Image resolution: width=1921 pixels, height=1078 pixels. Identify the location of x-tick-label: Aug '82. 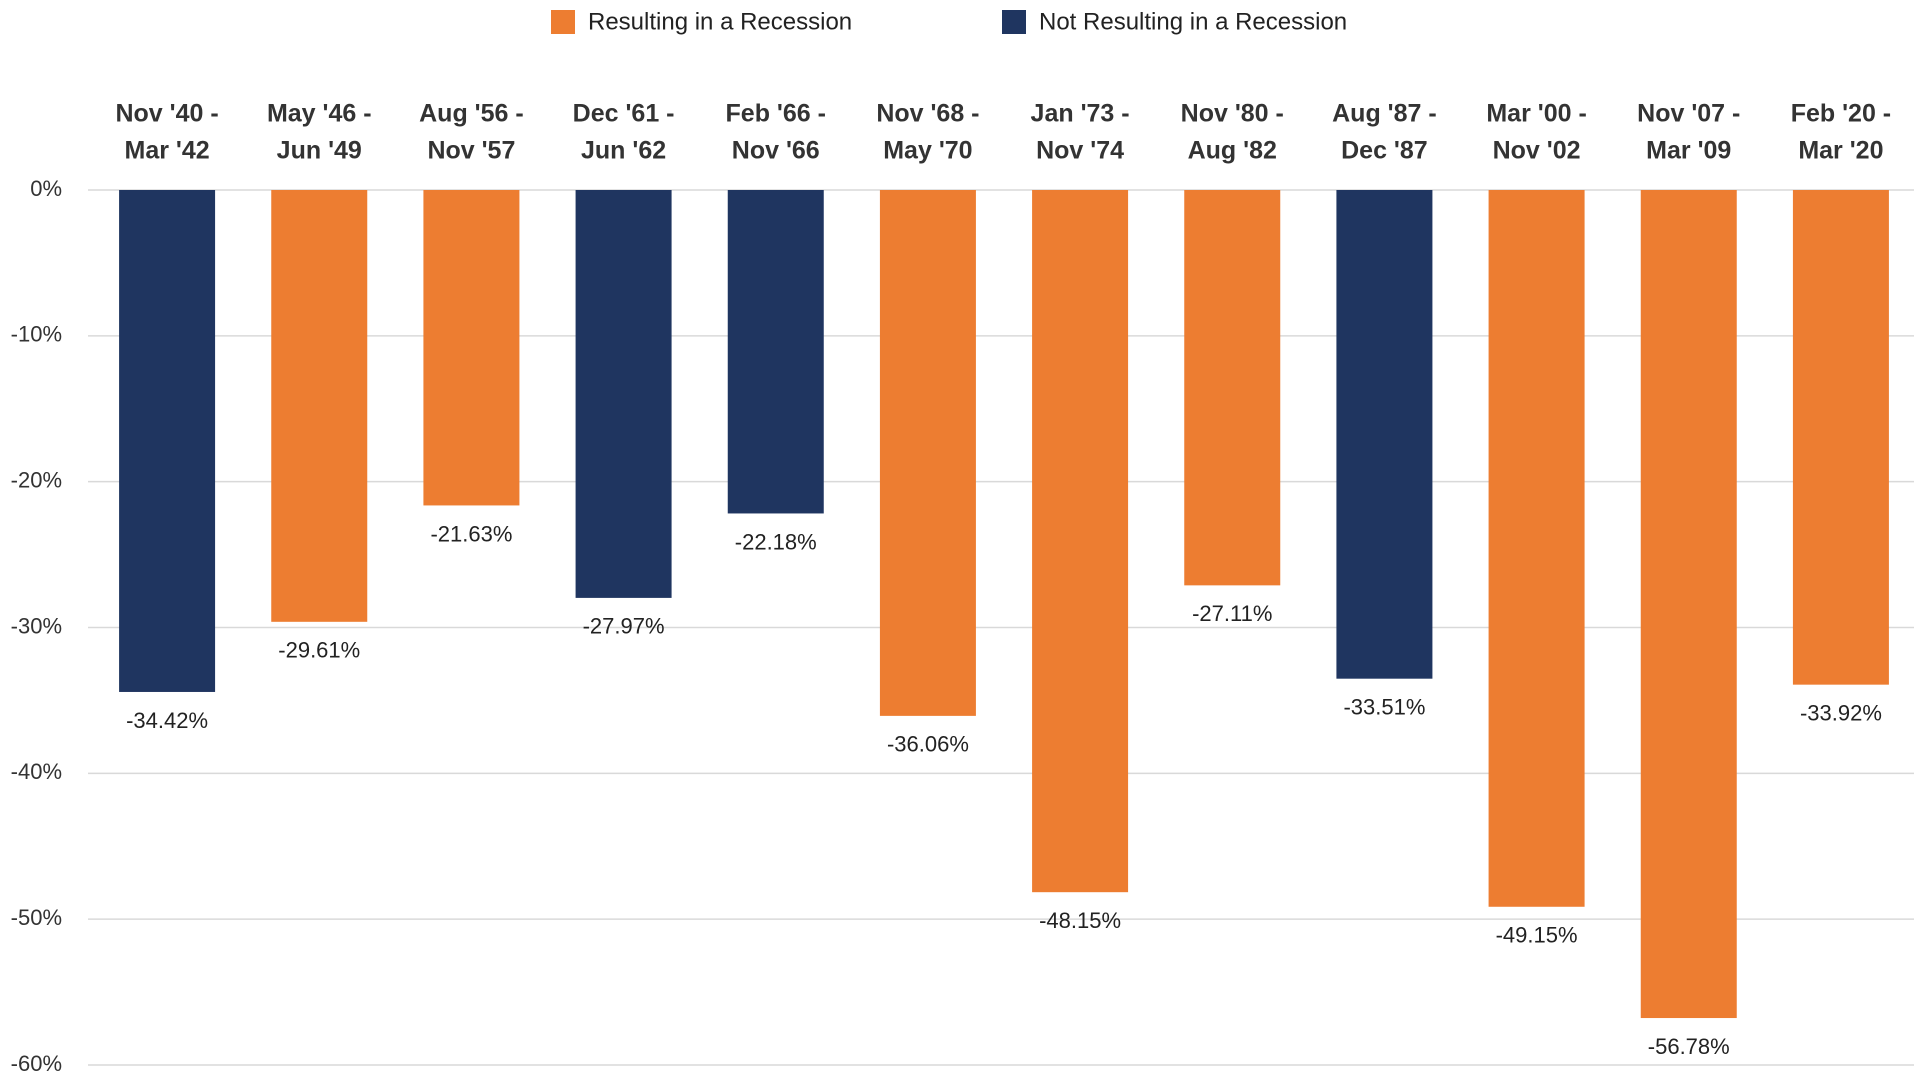
(1232, 151).